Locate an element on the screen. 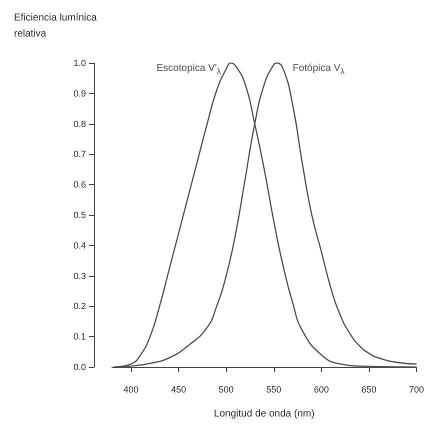 The width and height of the screenshot is (427, 439). y-tick-label: 0.2 is located at coordinates (79, 306).